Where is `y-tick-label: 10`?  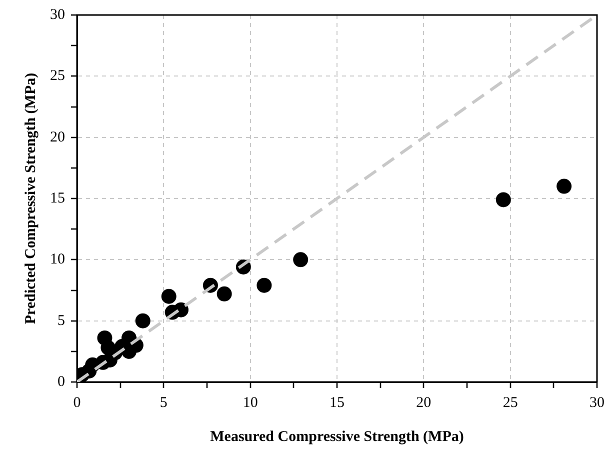 y-tick-label: 10 is located at coordinates (57, 260).